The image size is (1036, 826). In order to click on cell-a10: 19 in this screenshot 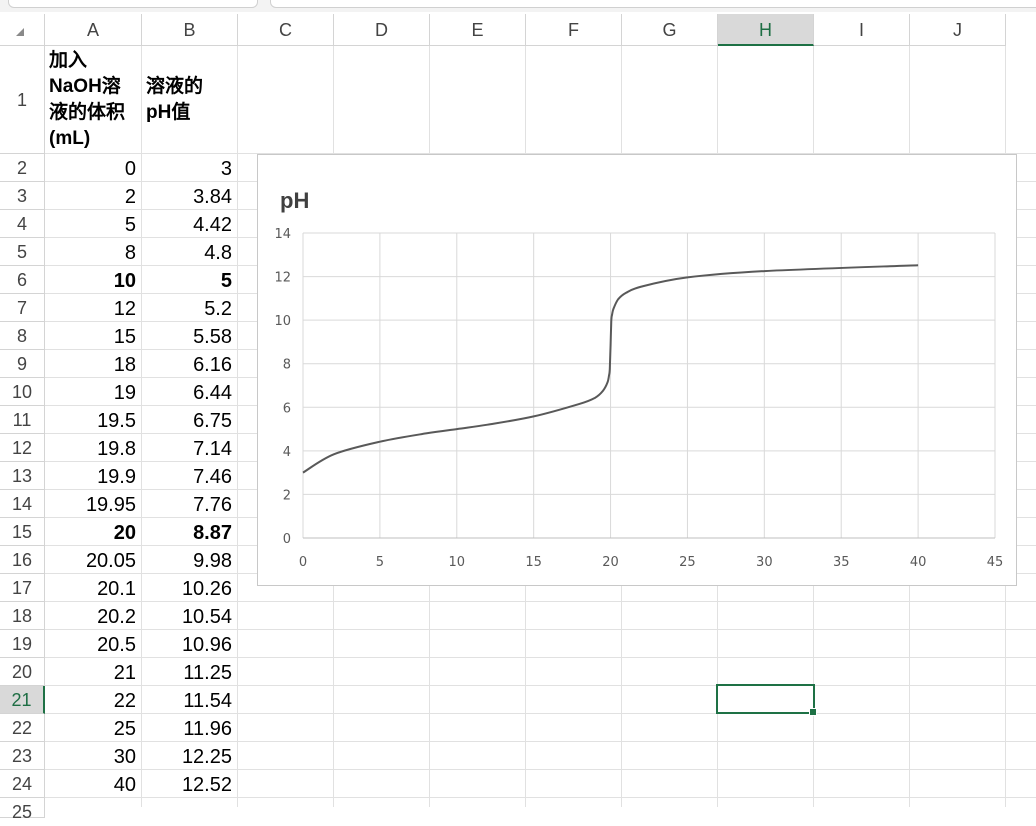, I will do `click(124, 393)`.